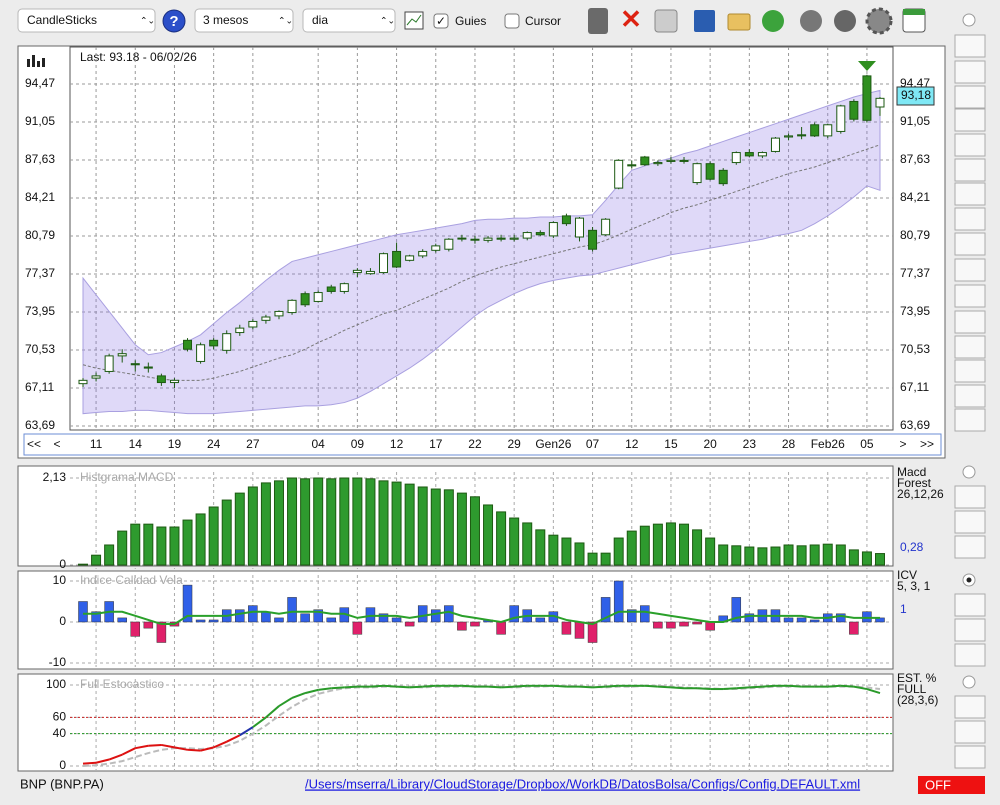  I want to click on nav-button: >>, so click(927, 444).